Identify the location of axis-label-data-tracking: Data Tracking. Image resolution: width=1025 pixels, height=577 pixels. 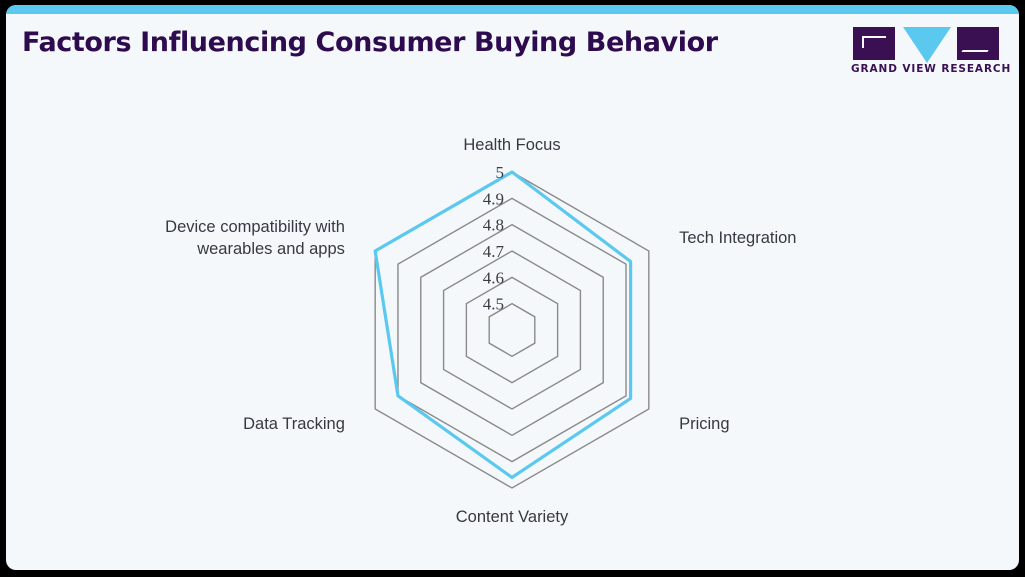
(294, 424).